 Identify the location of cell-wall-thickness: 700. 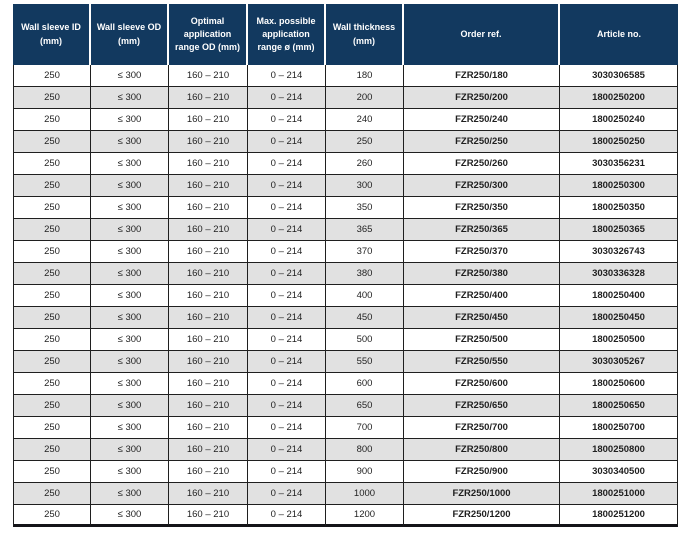
(365, 428).